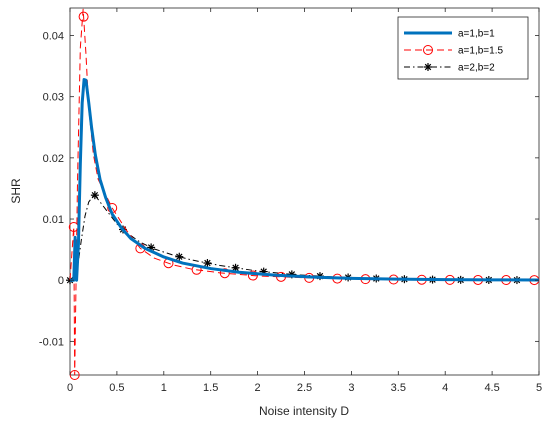 The image size is (550, 423). I want to click on x-tick-label: 2.5, so click(304, 388).